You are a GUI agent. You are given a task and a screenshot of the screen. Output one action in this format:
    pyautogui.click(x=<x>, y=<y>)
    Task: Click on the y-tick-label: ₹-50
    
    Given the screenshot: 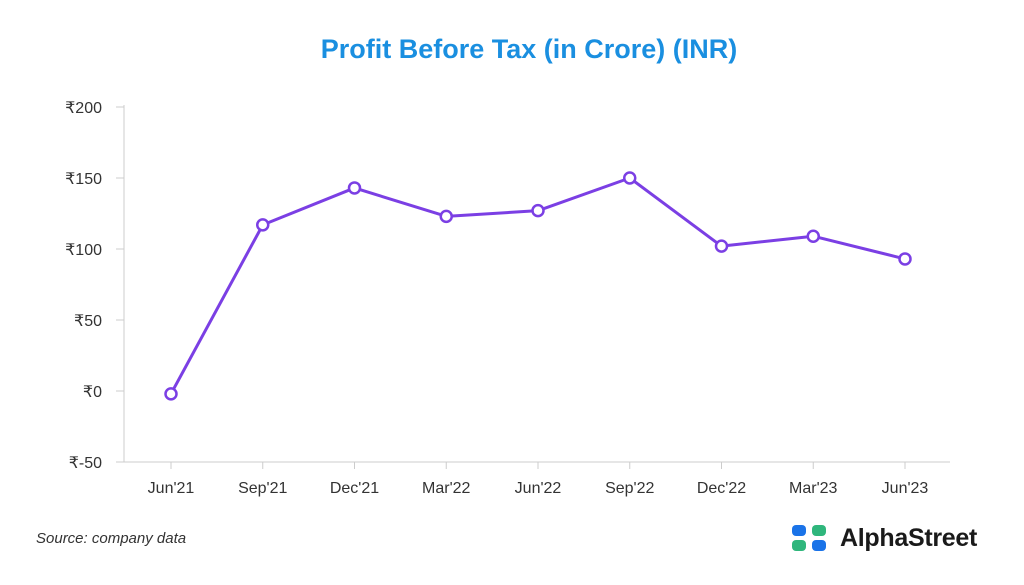 What is the action you would take?
    pyautogui.click(x=85, y=463)
    